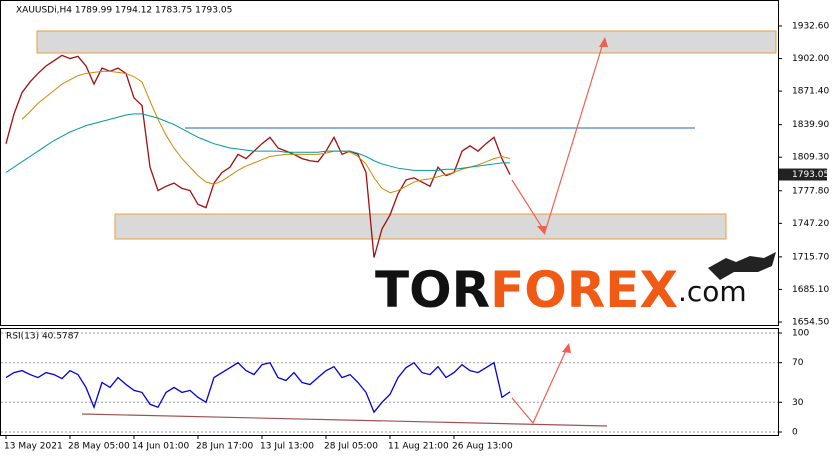 Image resolution: width=834 pixels, height=456 pixels. Describe the element at coordinates (42, 337) in the screenshot. I see `rsi-header: RSI(13) 40.5787` at that location.